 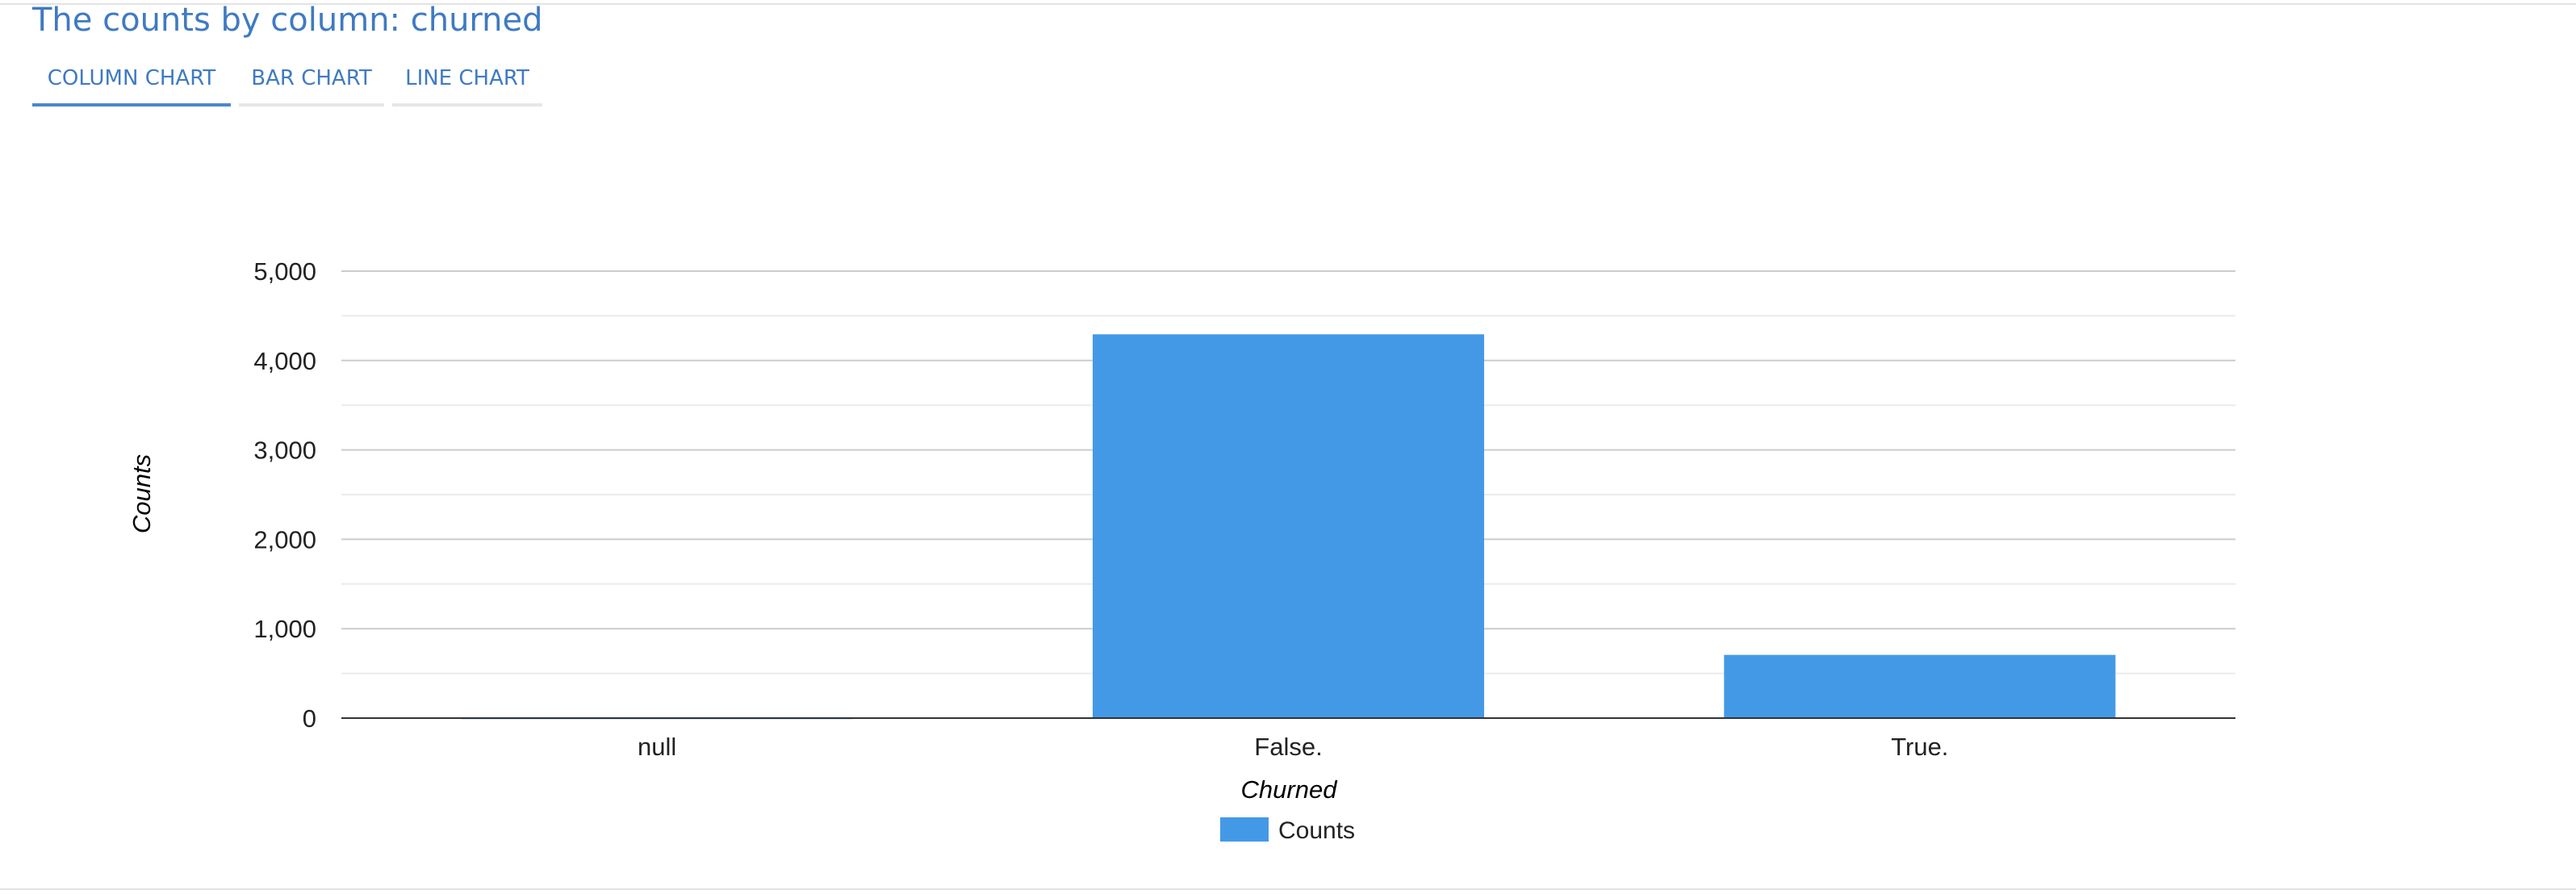 What do you see at coordinates (1288, 889) in the screenshot?
I see `bottom-divider` at bounding box center [1288, 889].